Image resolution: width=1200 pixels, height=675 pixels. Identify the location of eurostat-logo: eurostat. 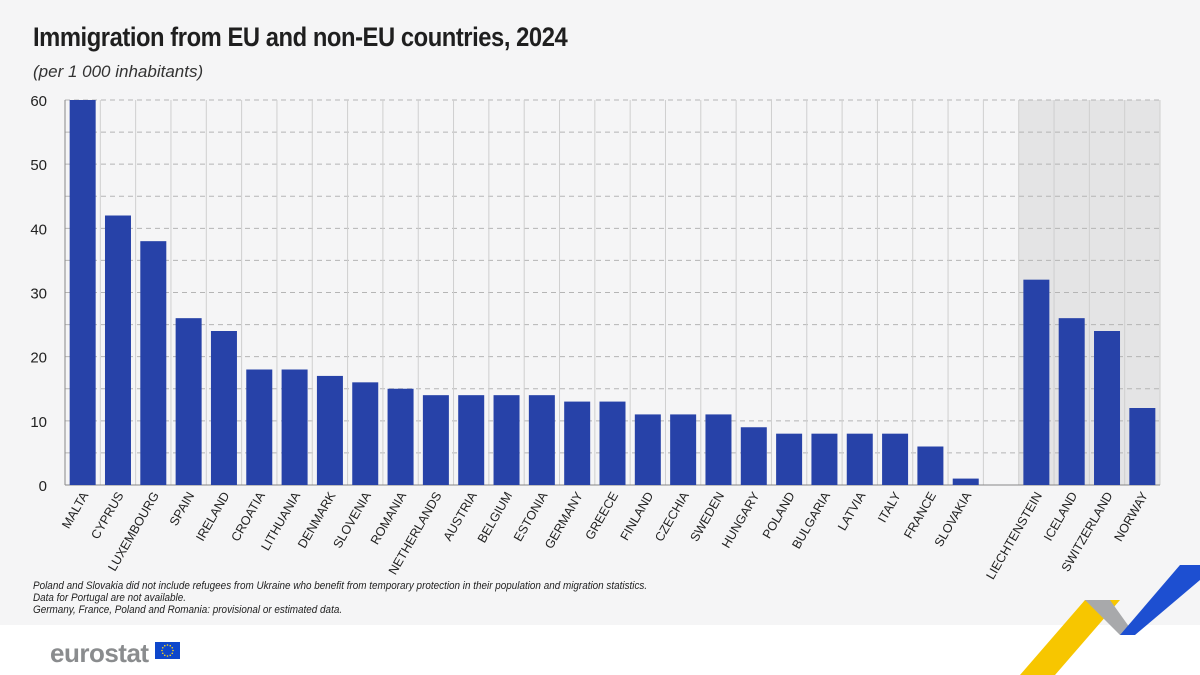
(99, 653).